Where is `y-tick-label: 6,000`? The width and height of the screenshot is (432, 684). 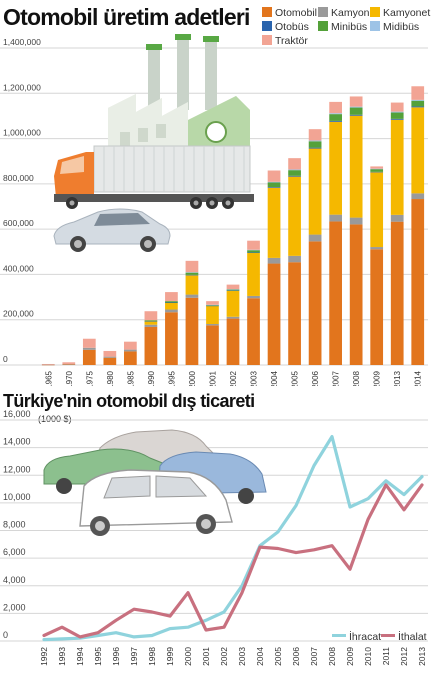 y-tick-label: 6,000 is located at coordinates (14, 552).